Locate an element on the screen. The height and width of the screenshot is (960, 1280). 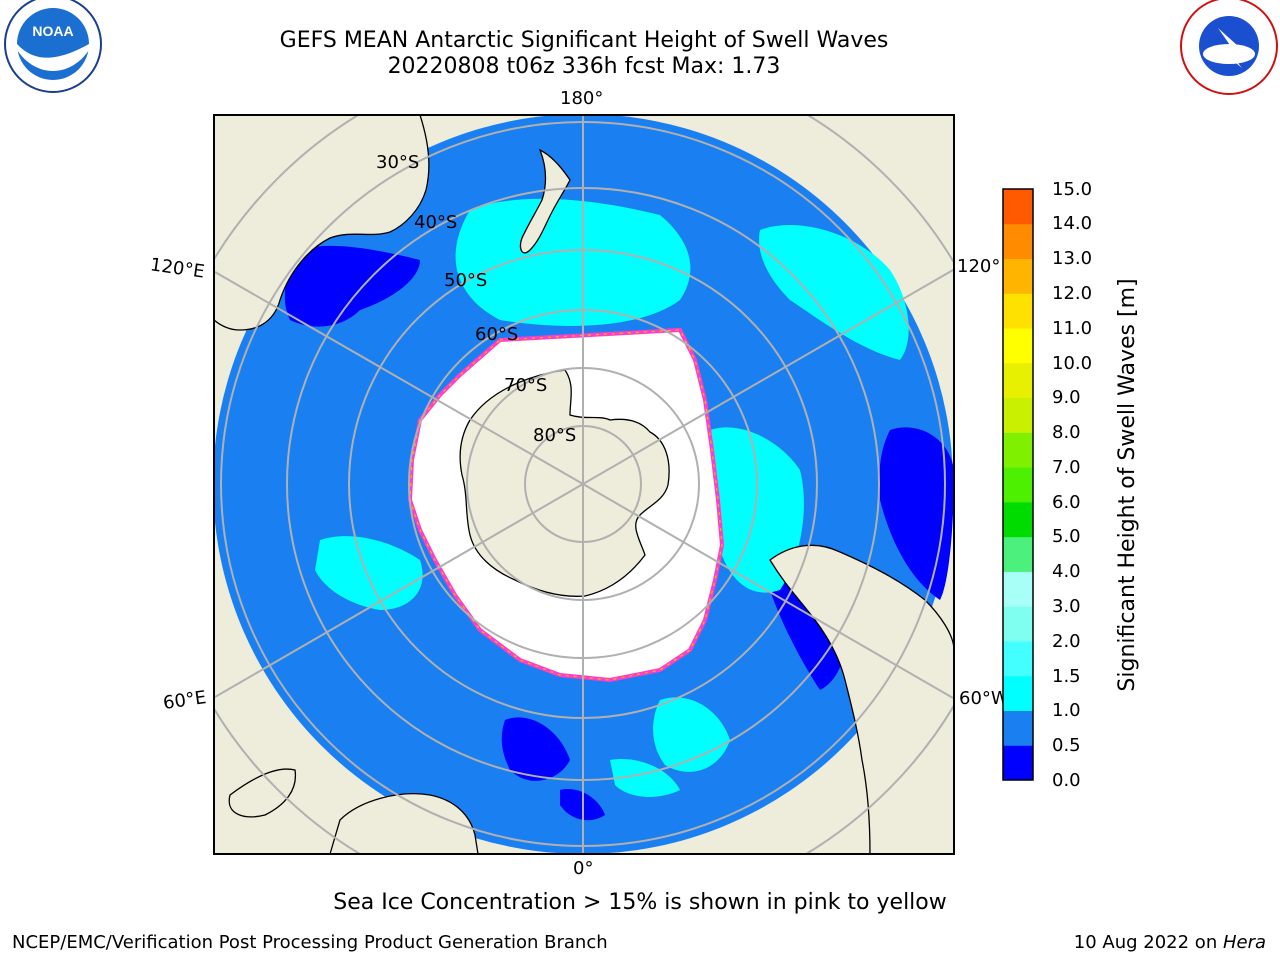
colorbar-label: Significant Height of Swell Waves [m] is located at coordinates (1127, 485).